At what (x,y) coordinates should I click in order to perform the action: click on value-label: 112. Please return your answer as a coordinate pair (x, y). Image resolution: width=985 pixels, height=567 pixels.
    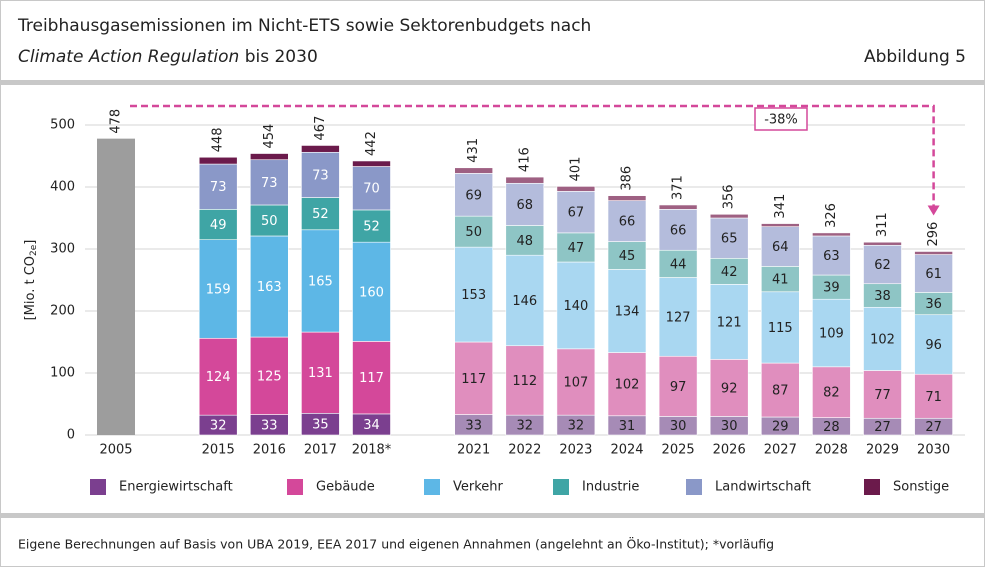
    Looking at the image, I should click on (524, 381).